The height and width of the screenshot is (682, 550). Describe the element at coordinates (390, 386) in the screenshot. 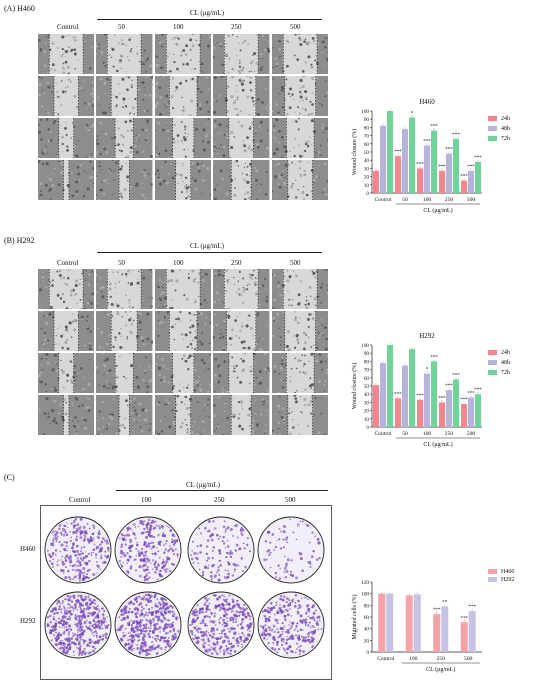

I see `bar-72h-control` at that location.